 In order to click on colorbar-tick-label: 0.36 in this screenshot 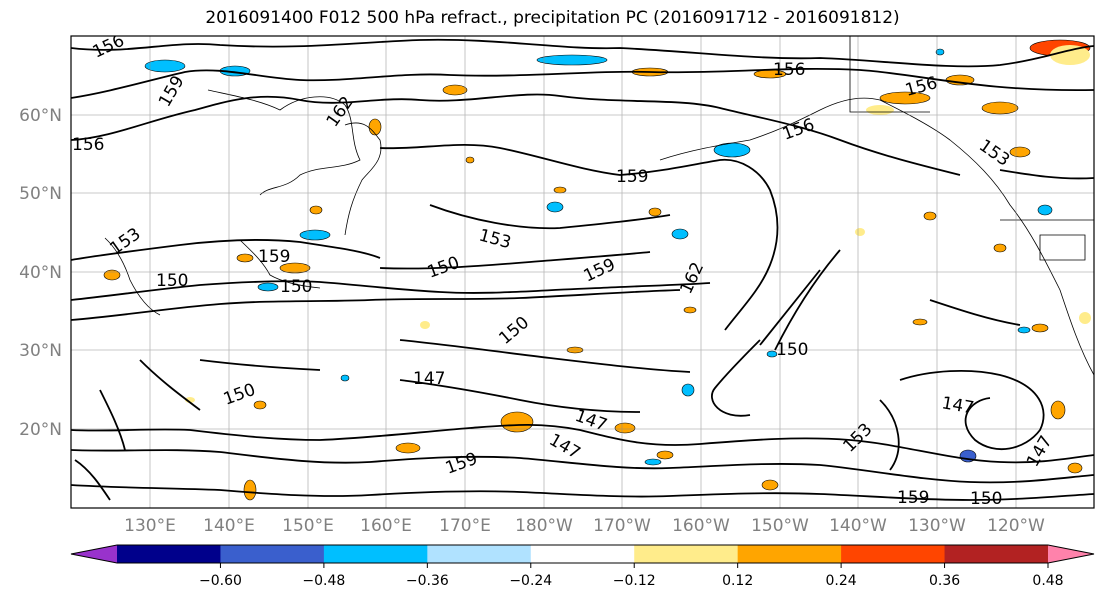, I will do `click(944, 581)`.